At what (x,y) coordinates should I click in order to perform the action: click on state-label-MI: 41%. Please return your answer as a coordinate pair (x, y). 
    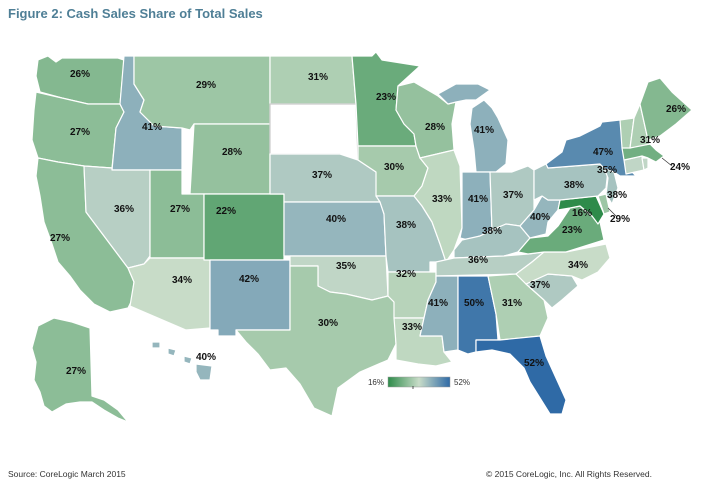
    Looking at the image, I should click on (484, 130).